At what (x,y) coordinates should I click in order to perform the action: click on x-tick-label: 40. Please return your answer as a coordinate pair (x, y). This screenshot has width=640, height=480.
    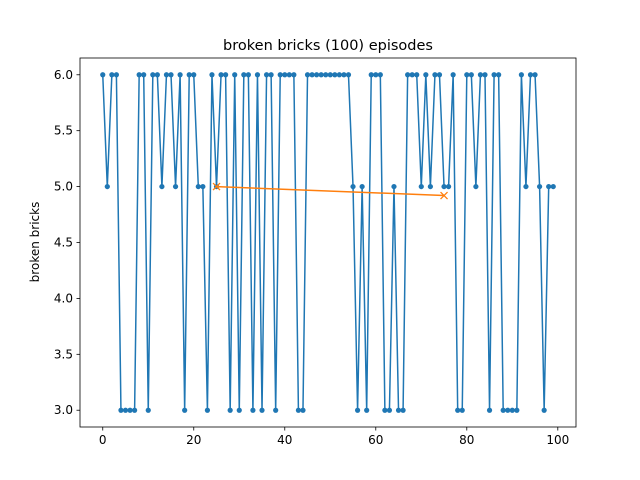
    Looking at the image, I should click on (284, 440).